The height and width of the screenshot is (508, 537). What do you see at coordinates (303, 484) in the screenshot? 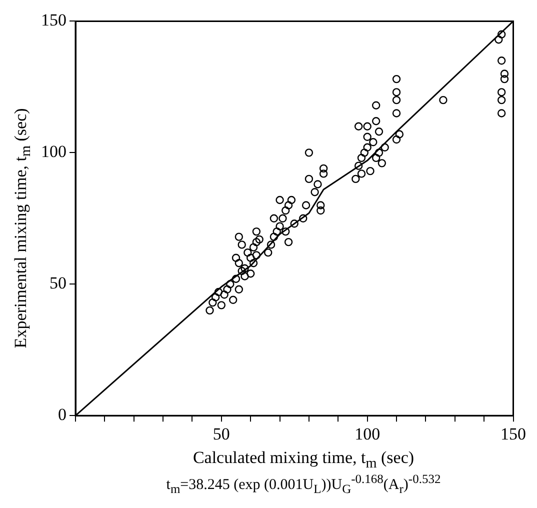
I see `text: t$_{m}$=38.245 (exp (0.001U$_{L}$))U$_{G}$$^{-0.168}$(A$_{r}$)$^{-0.532}$` at bounding box center [303, 484].